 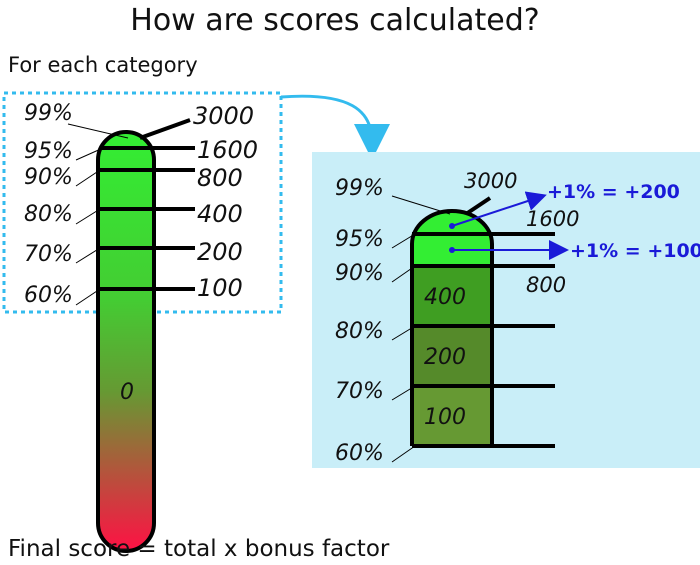 What do you see at coordinates (334, 20) in the screenshot?
I see `diagram-title: How are scores calculated?` at bounding box center [334, 20].